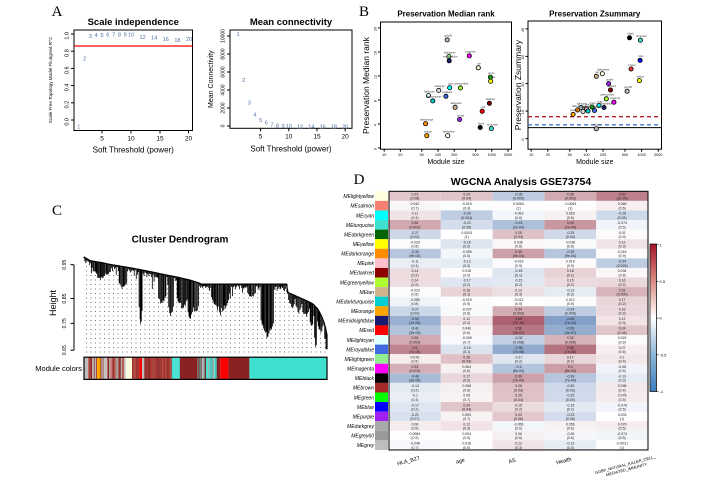 Image resolution: width=711 pixels, height=488 pixels. I want to click on svg-text: 1, so click(661, 244).